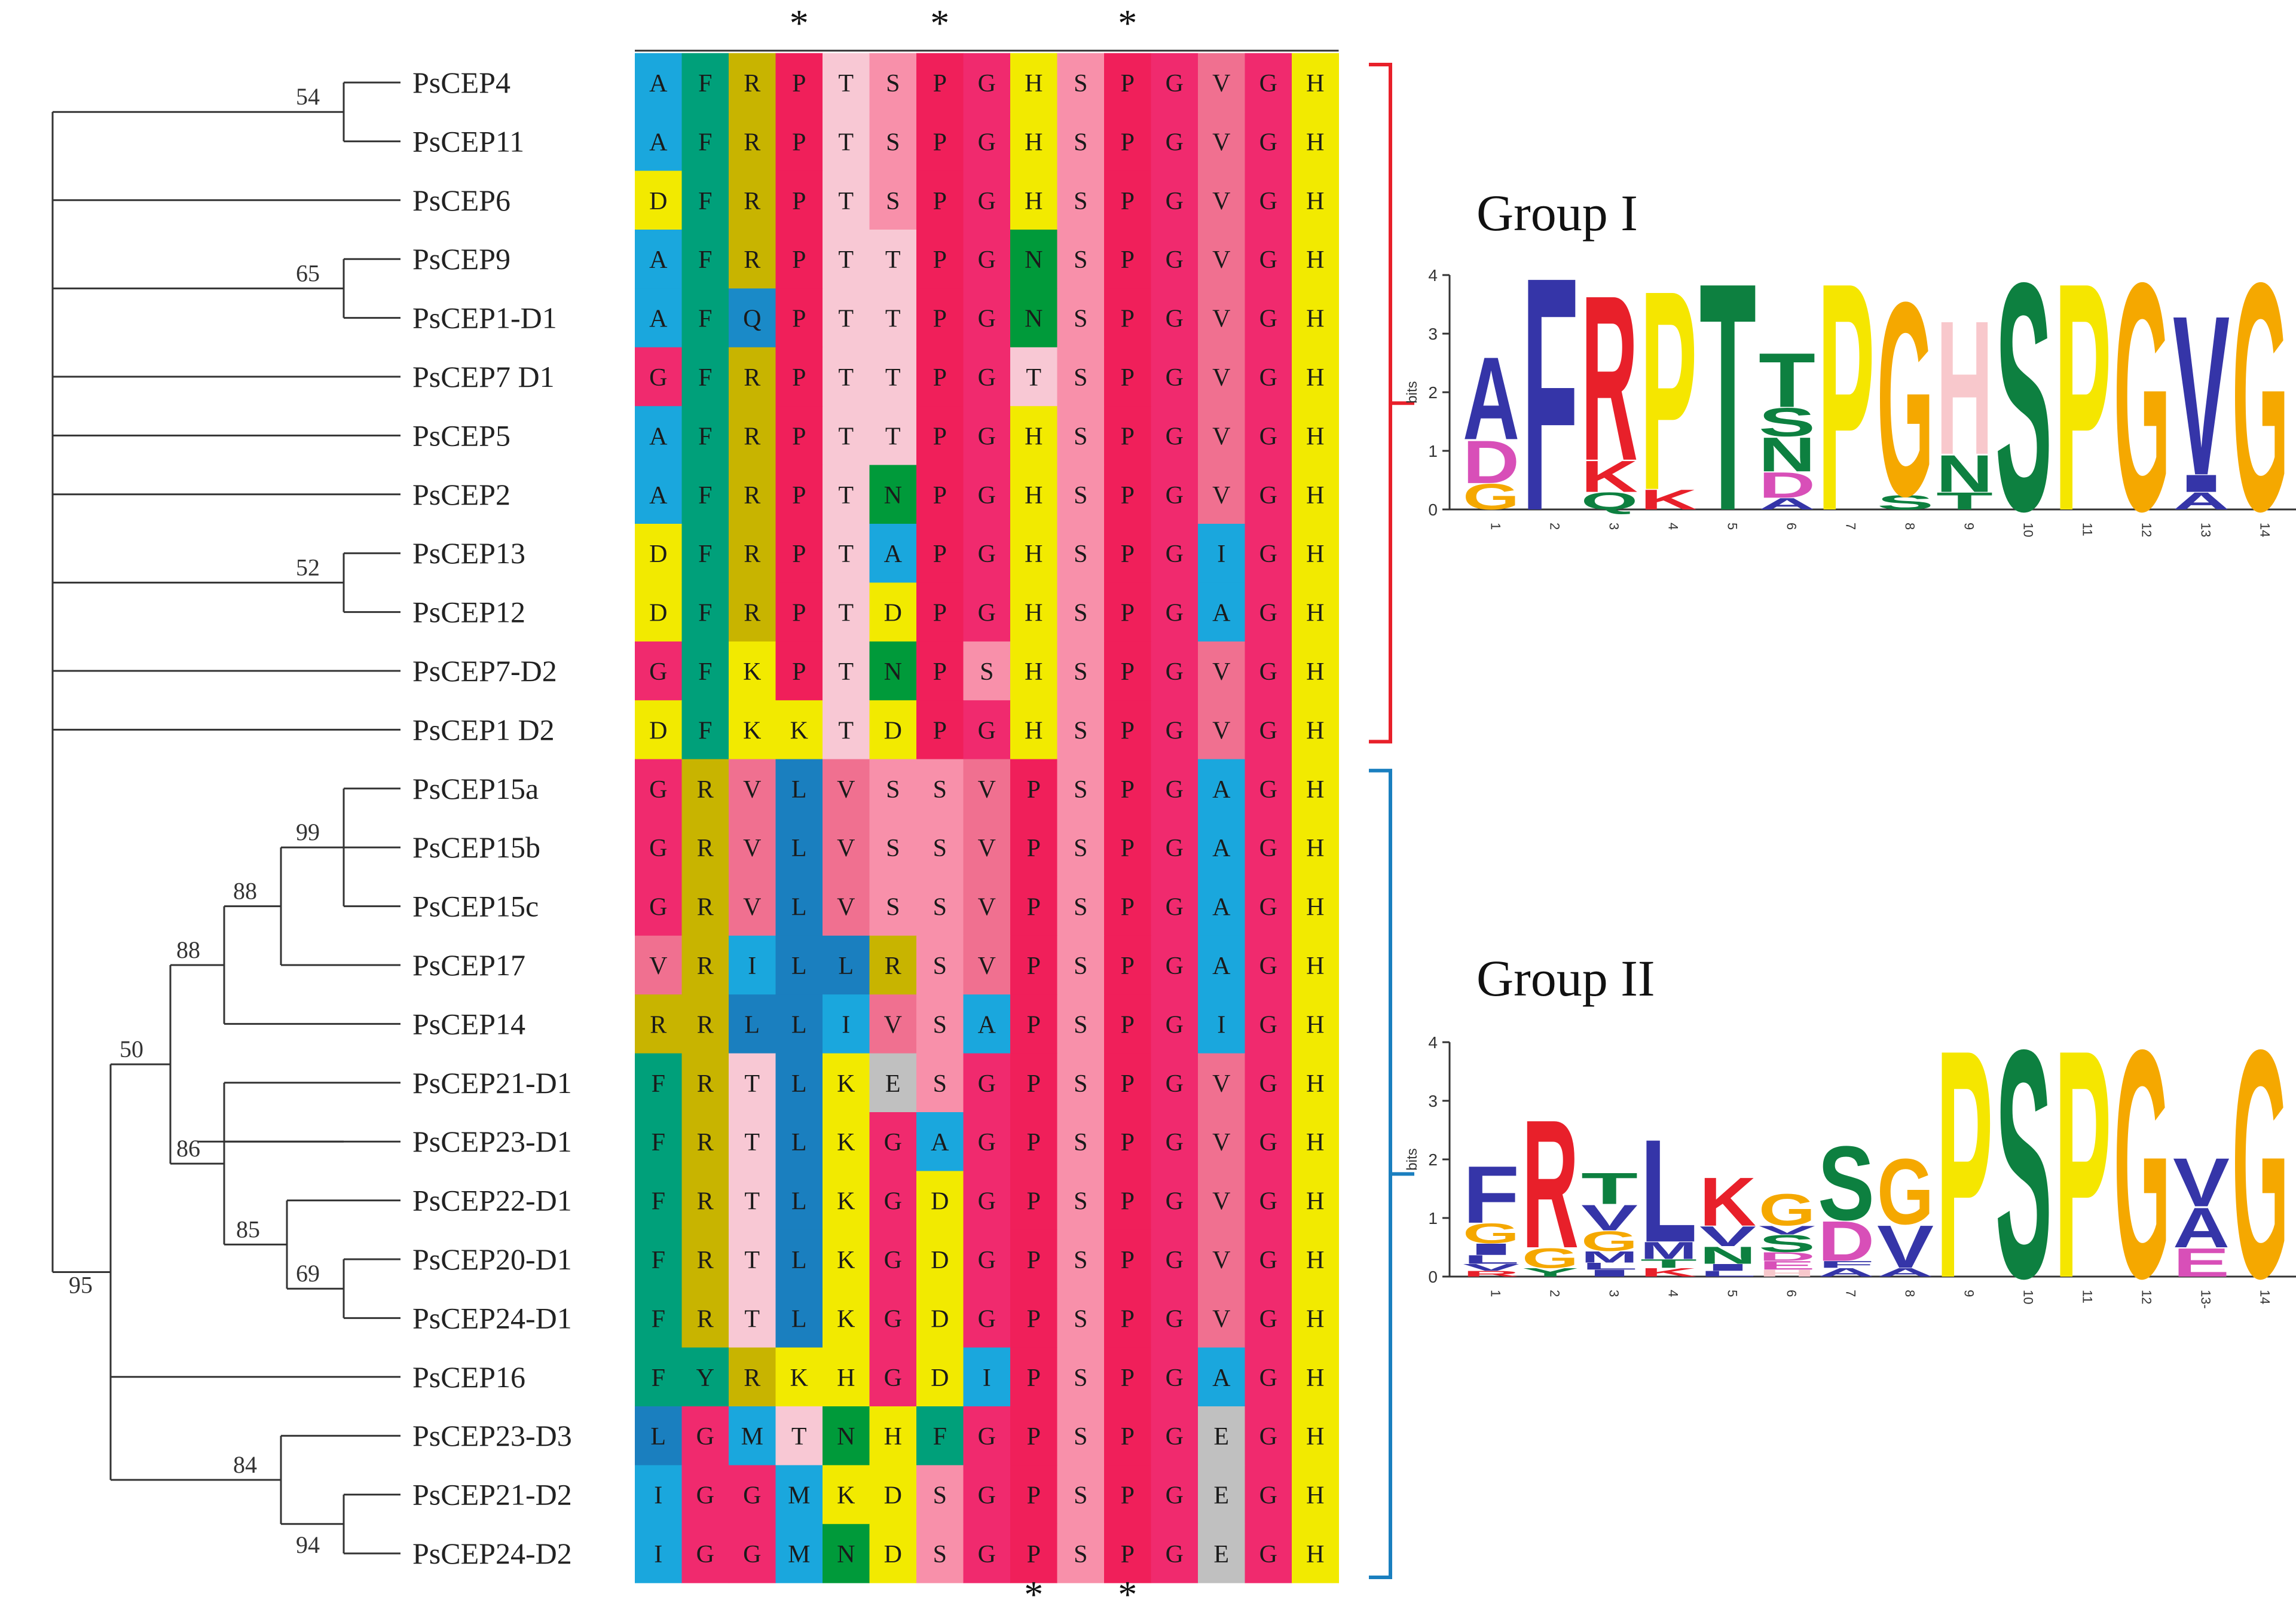 This screenshot has width=2296, height=1618. I want to click on logo-letter-M: M, so click(1668, 1250).